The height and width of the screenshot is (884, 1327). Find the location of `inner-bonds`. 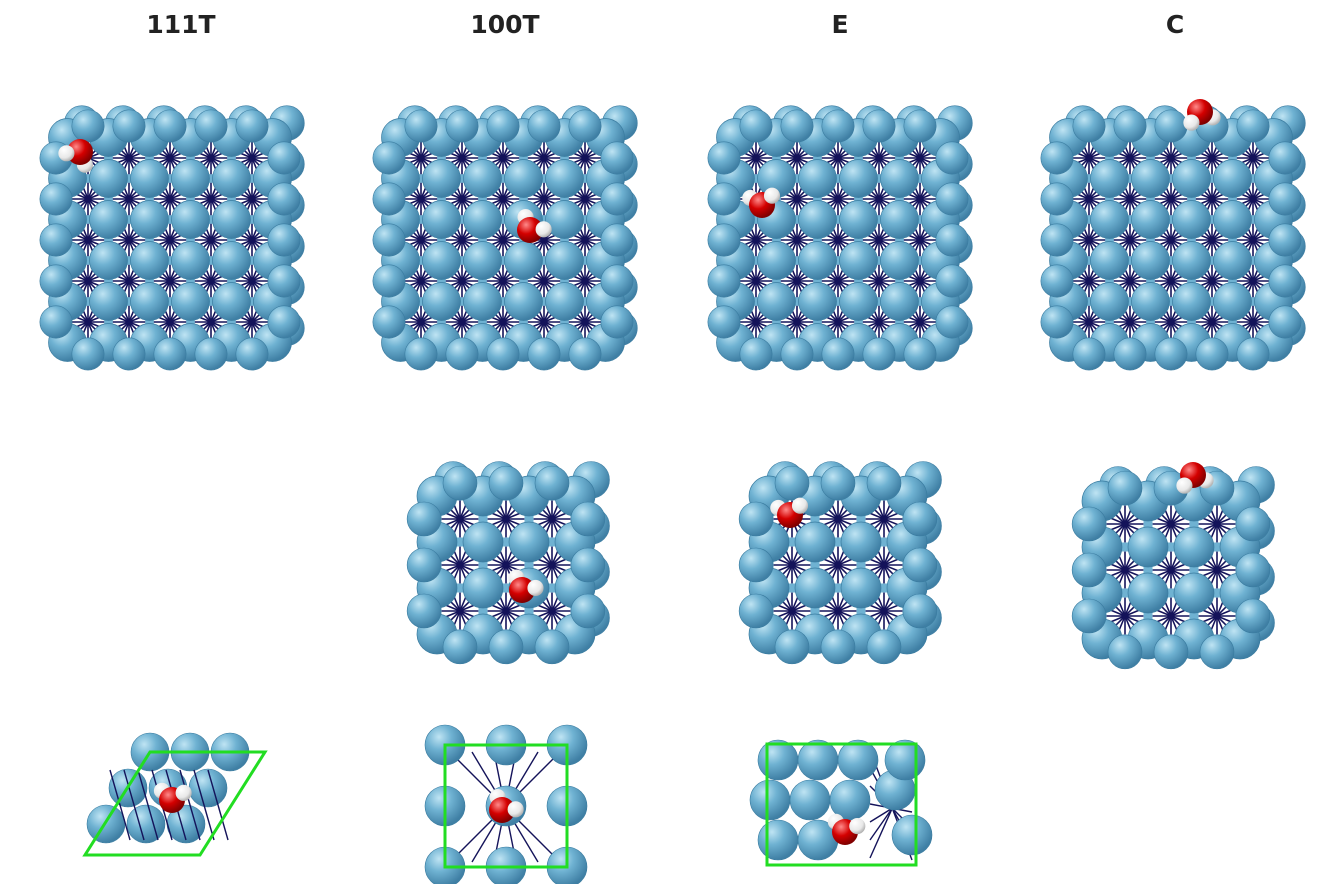

inner-bonds is located at coordinates (1171, 570).